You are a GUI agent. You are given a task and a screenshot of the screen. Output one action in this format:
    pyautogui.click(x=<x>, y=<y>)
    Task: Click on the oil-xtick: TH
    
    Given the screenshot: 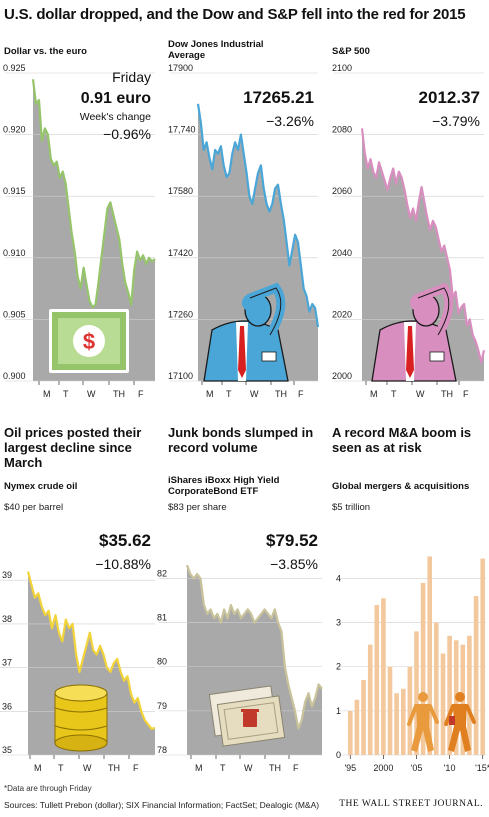 What is the action you would take?
    pyautogui.click(x=114, y=768)
    